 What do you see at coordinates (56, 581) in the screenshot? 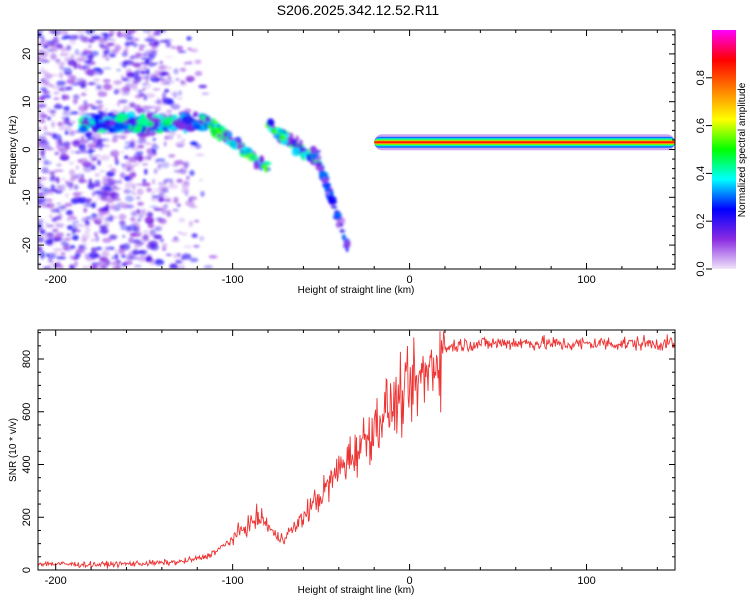
I see `x-tick-label: -200` at bounding box center [56, 581].